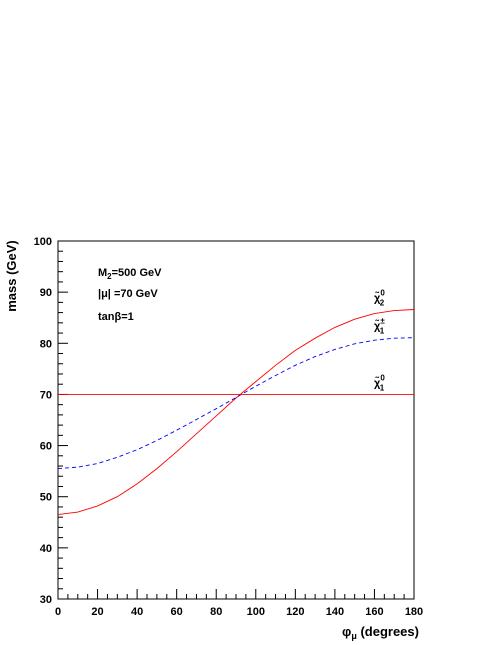  Describe the element at coordinates (335, 612) in the screenshot. I see `x-tick-label: 140` at that location.